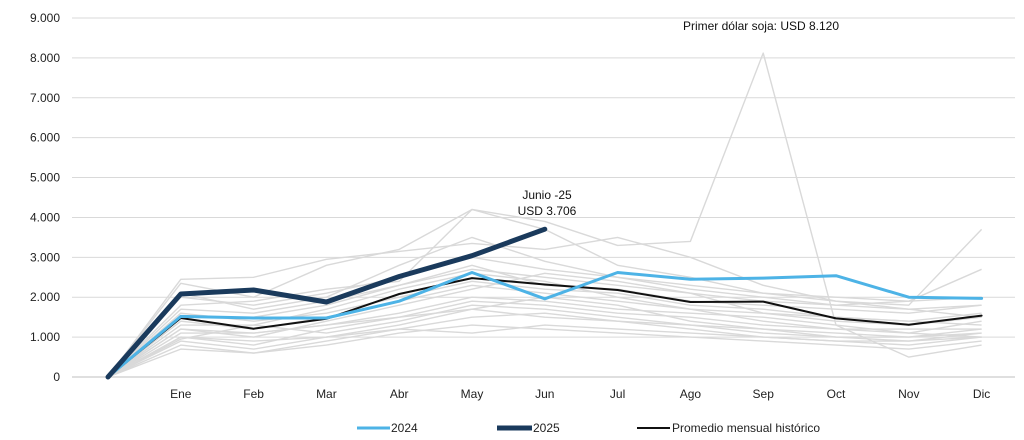 This screenshot has width=1024, height=440. Describe the element at coordinates (45, 138) in the screenshot. I see `y-tick-label: 6.000` at that location.